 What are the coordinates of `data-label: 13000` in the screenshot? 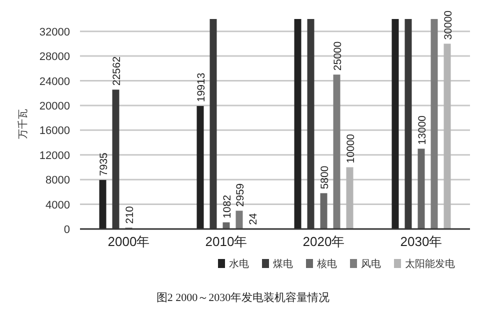 It's located at (422, 130).